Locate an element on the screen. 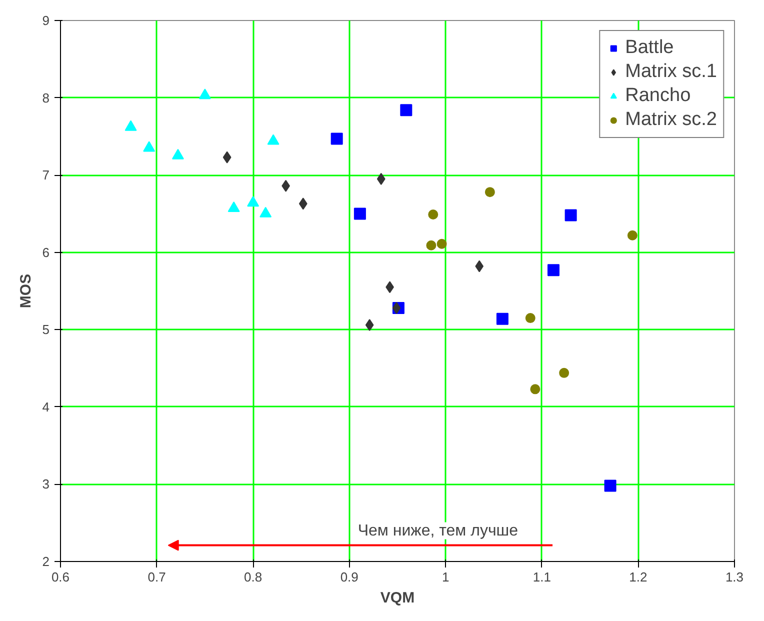  legend-label: Matrix sc.2 is located at coordinates (671, 120).